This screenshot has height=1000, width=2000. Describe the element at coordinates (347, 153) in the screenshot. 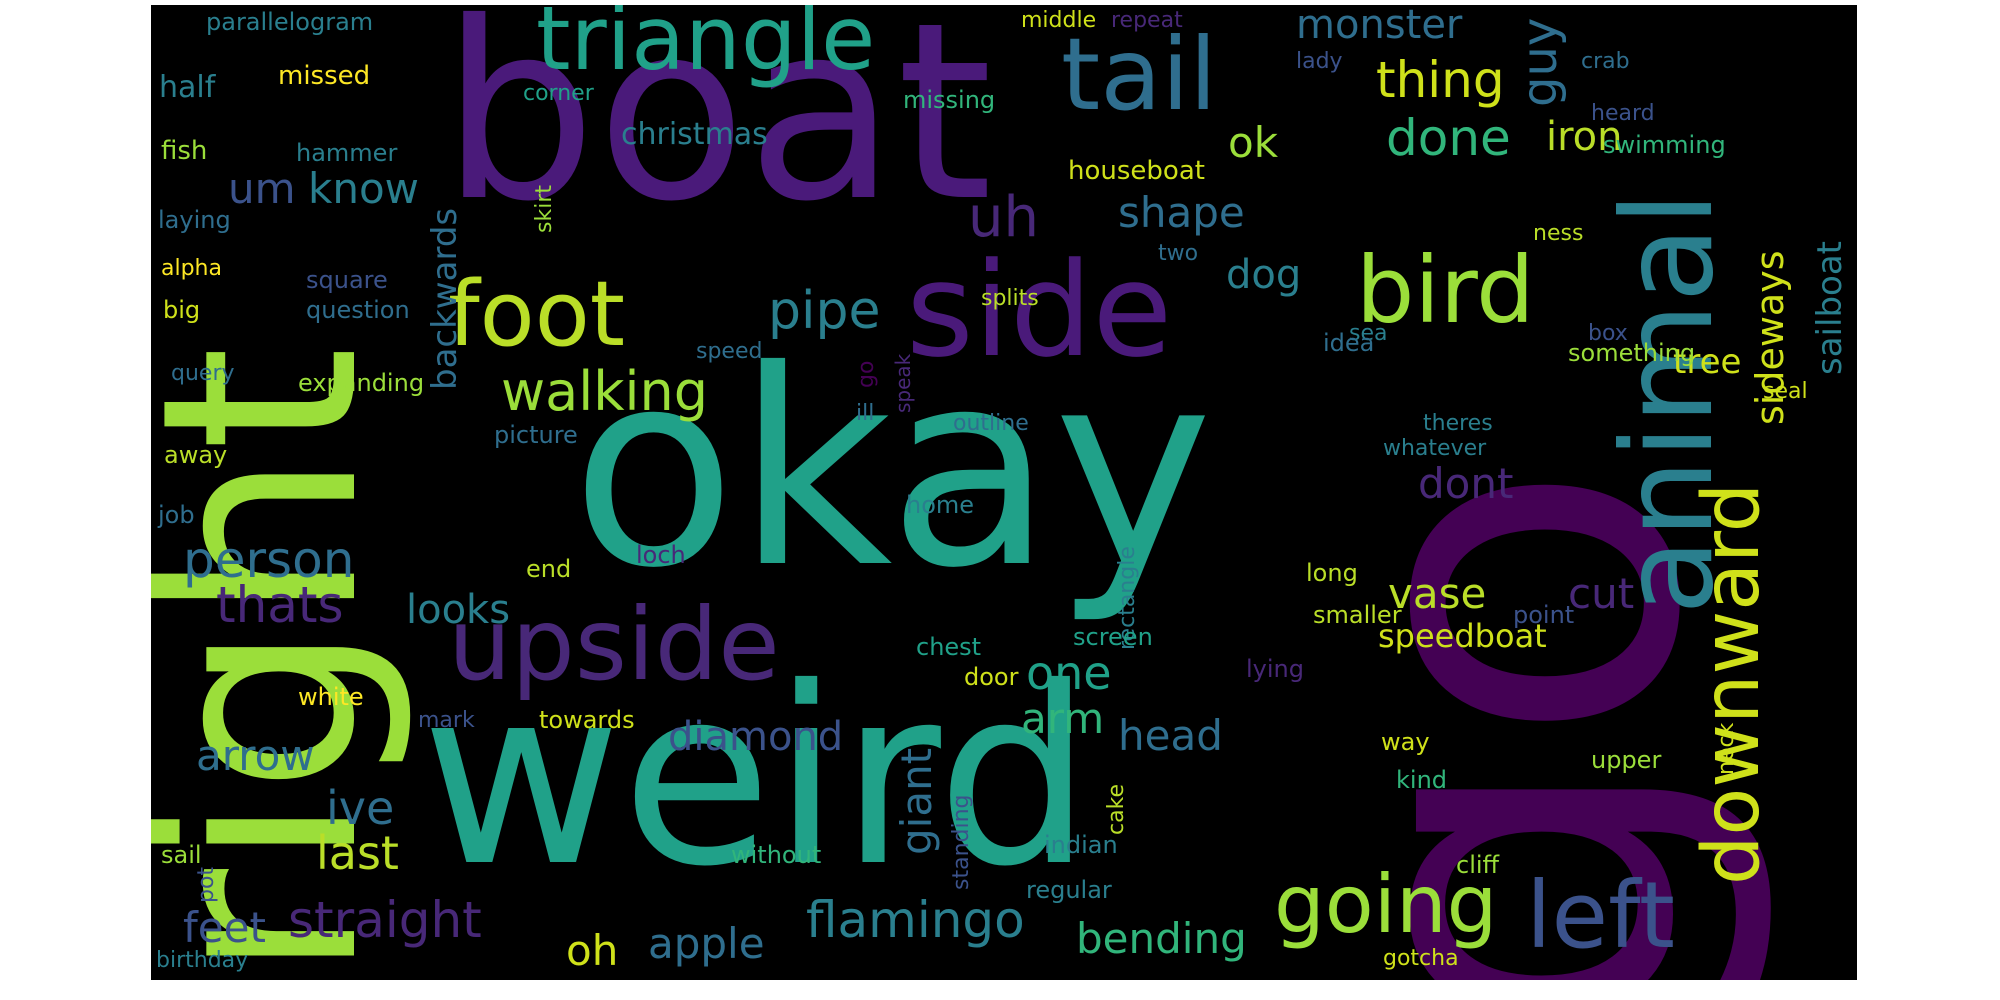

I see `word-hammer: hammer` at that location.